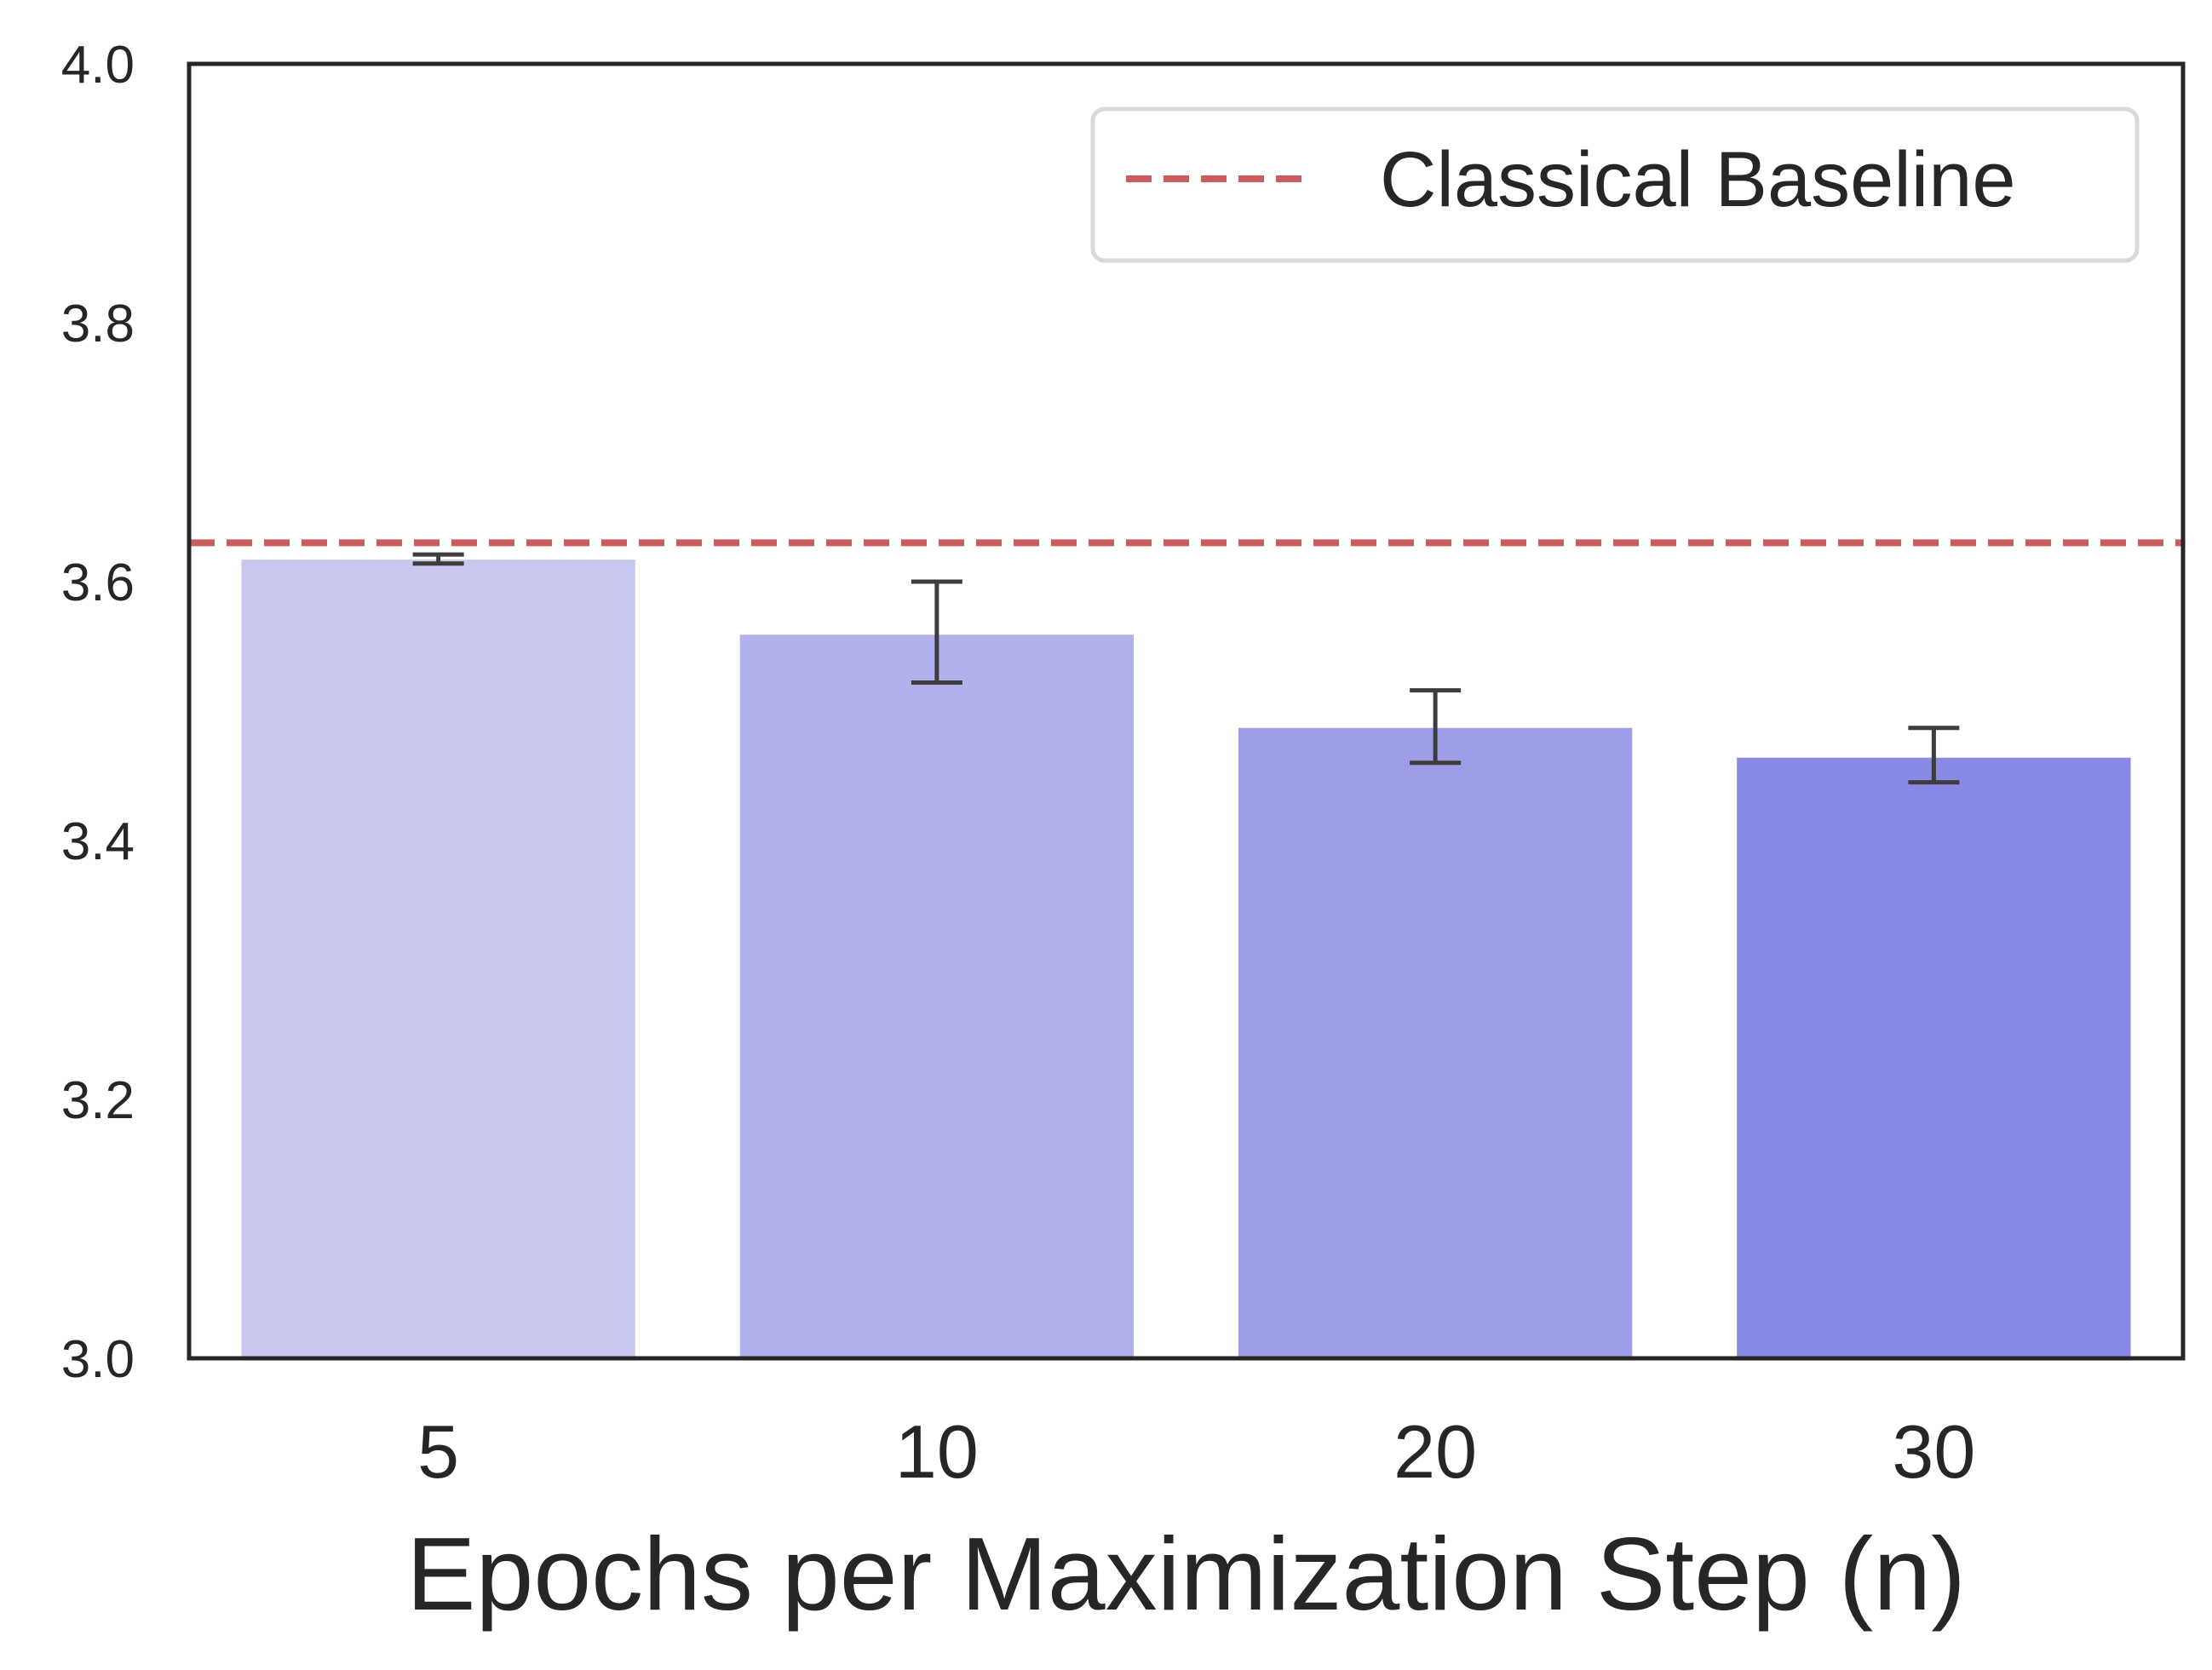 The height and width of the screenshot is (1670, 2212). Describe the element at coordinates (98, 1100) in the screenshot. I see `y-tick-label: 3.2` at that location.